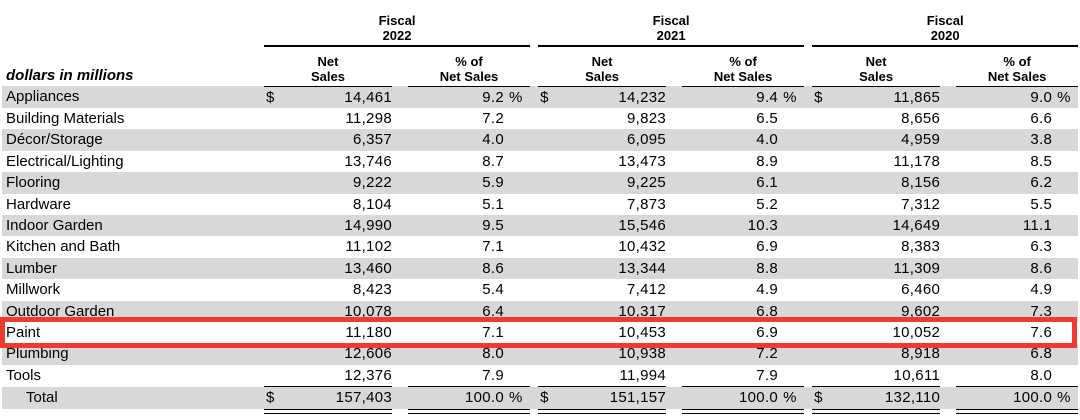 Image resolution: width=1080 pixels, height=420 pixels. What do you see at coordinates (1041, 247) in the screenshot?
I see `pct-of-net-sales-value: 6.3` at bounding box center [1041, 247].